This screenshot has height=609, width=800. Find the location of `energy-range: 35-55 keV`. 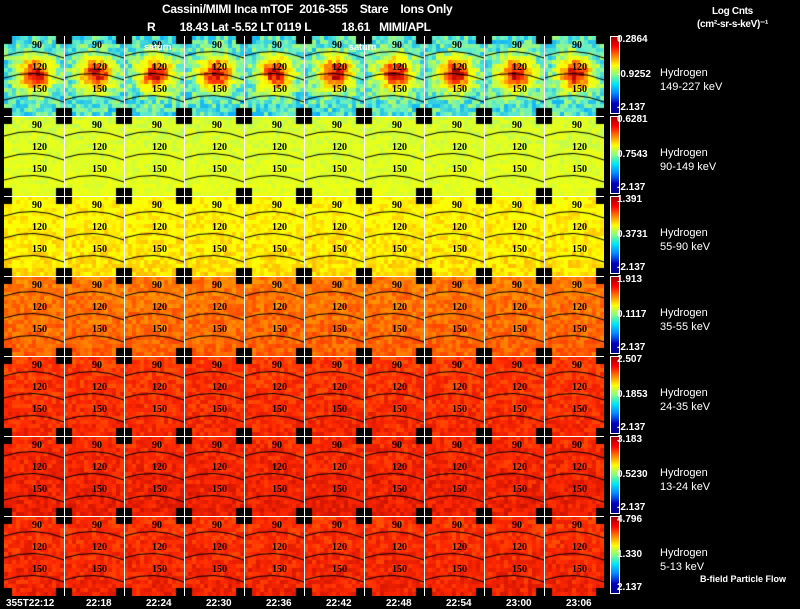

energy-range: 35-55 keV is located at coordinates (685, 327).